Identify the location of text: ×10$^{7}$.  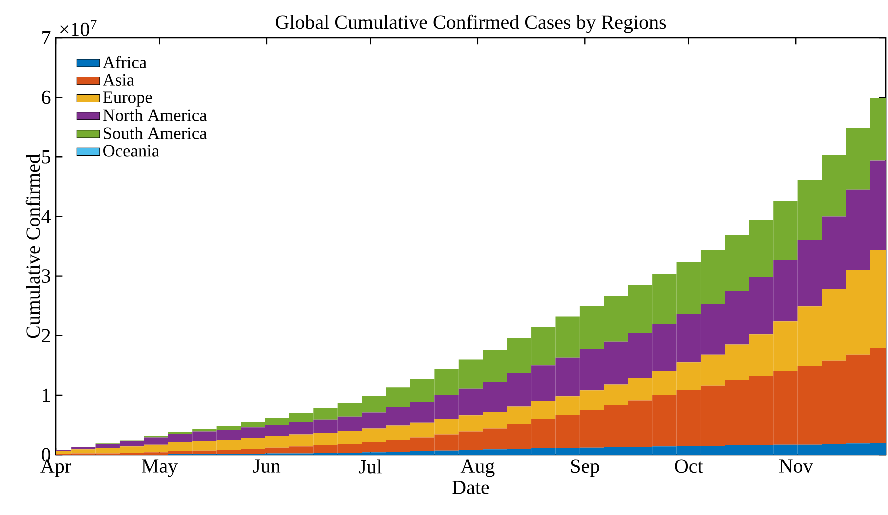
(78, 28).